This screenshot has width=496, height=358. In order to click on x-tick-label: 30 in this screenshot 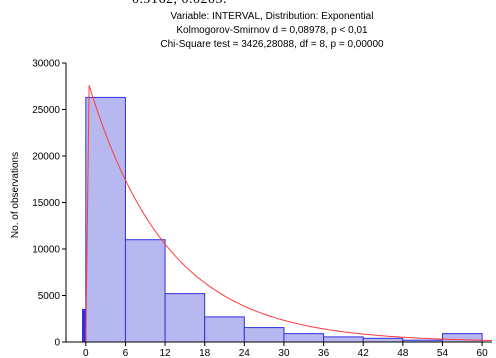, I will do `click(284, 353)`.